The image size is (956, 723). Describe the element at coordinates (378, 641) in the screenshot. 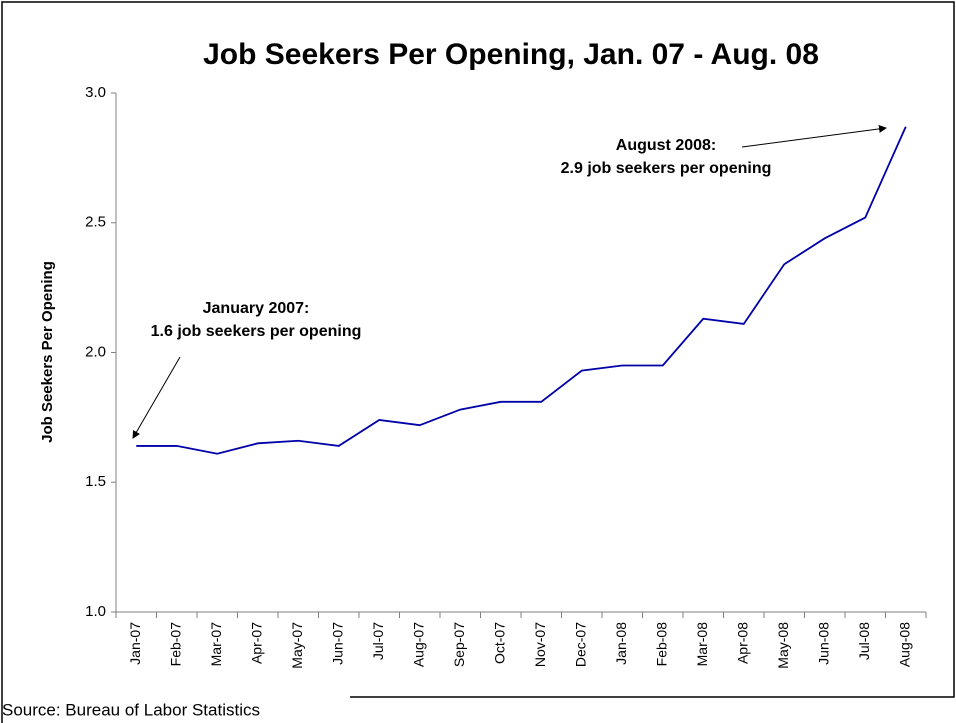

I see `x-tick-label: Jul-07` at that location.